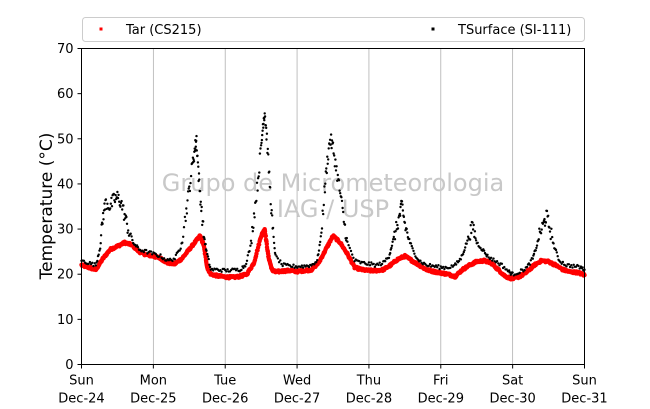 This screenshot has width=650, height=409. Describe the element at coordinates (69, 365) in the screenshot. I see `y-tick-label: 0` at that location.